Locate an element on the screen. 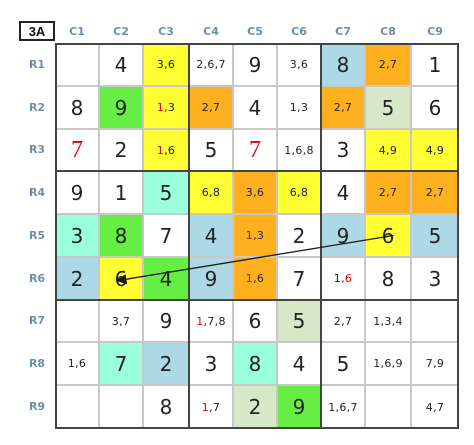  cell-r1c9: 1 is located at coordinates (435, 64).